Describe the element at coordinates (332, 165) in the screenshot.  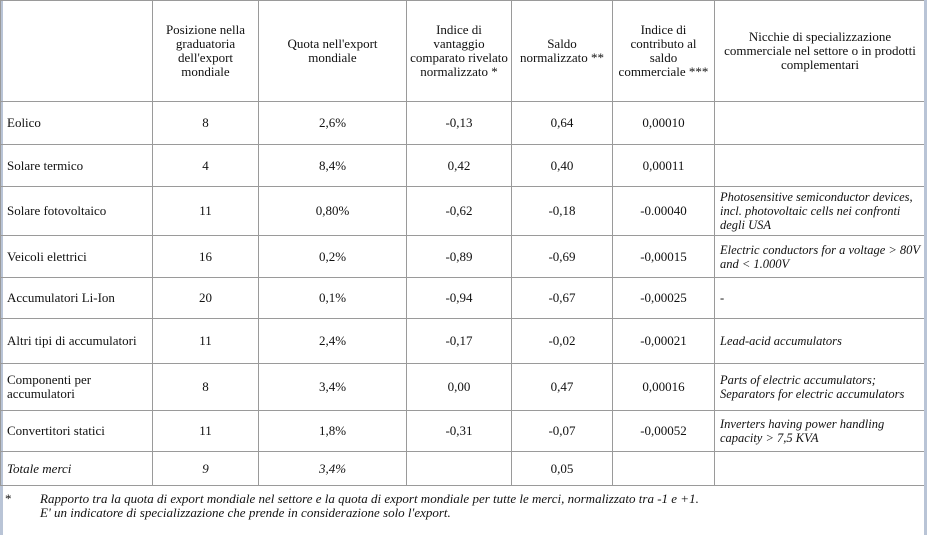
I see `cell-share: 8,4%` at that location.